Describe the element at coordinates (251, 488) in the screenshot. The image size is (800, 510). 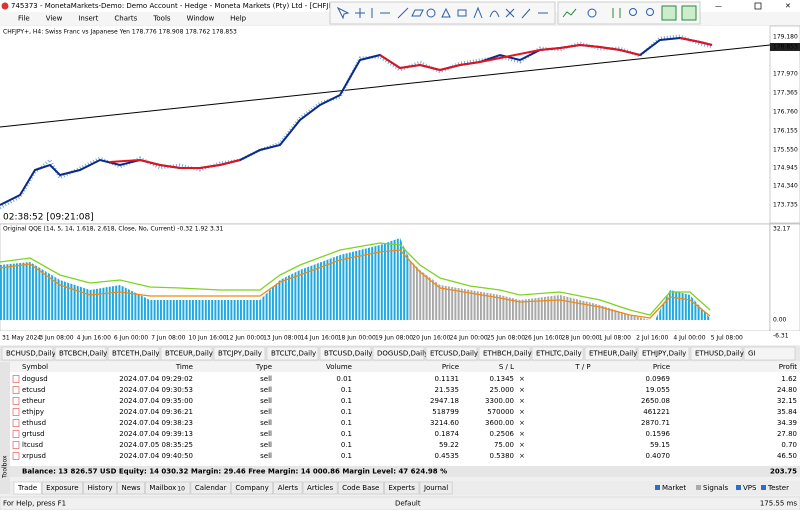
I see `bottom-tab: Company` at that location.